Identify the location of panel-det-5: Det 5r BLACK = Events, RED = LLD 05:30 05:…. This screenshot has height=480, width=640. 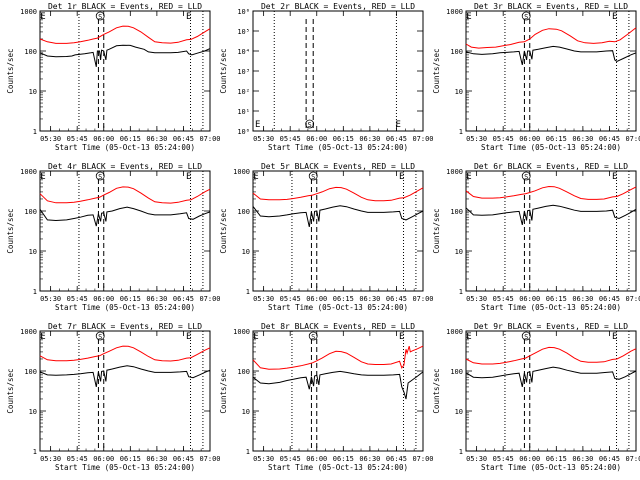
(326, 237).